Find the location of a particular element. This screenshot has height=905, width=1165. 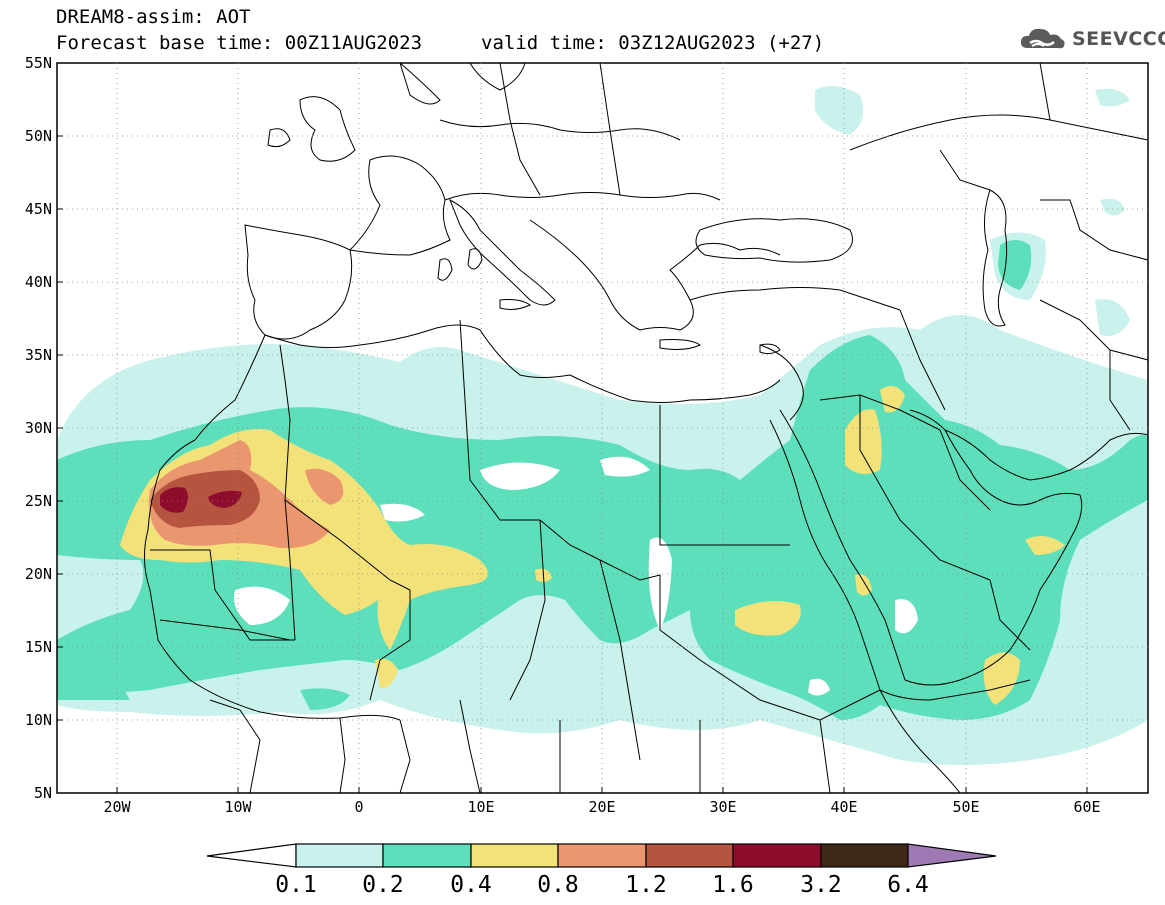

colorbar-label: 6.4 is located at coordinates (908, 885).